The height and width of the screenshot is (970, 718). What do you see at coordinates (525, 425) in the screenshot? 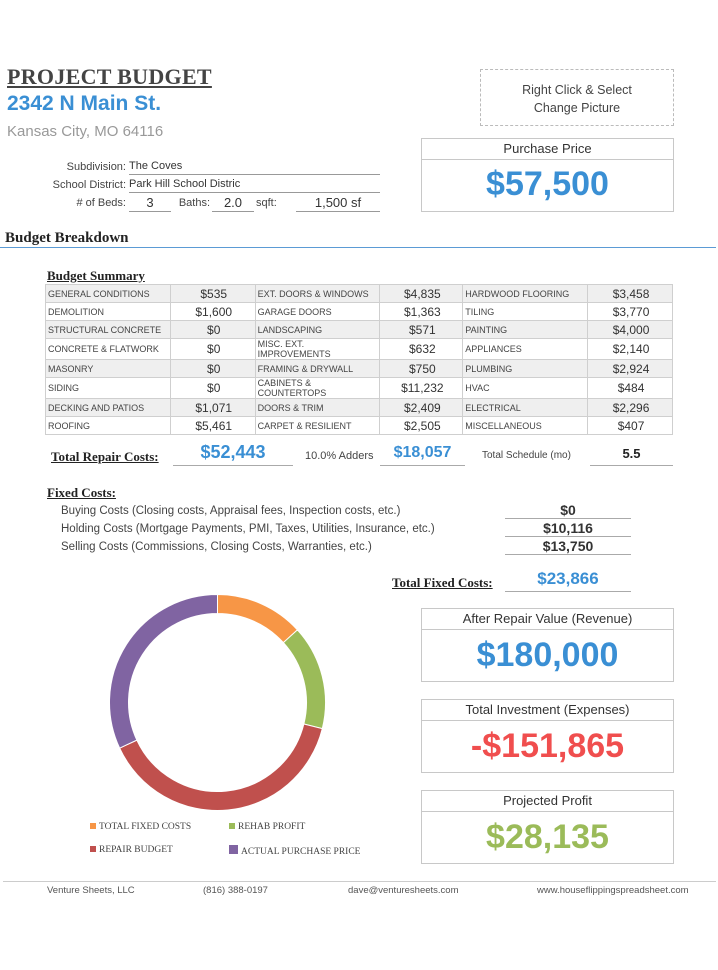
I see `budget-category: MISCELLANEOUS` at bounding box center [525, 425].